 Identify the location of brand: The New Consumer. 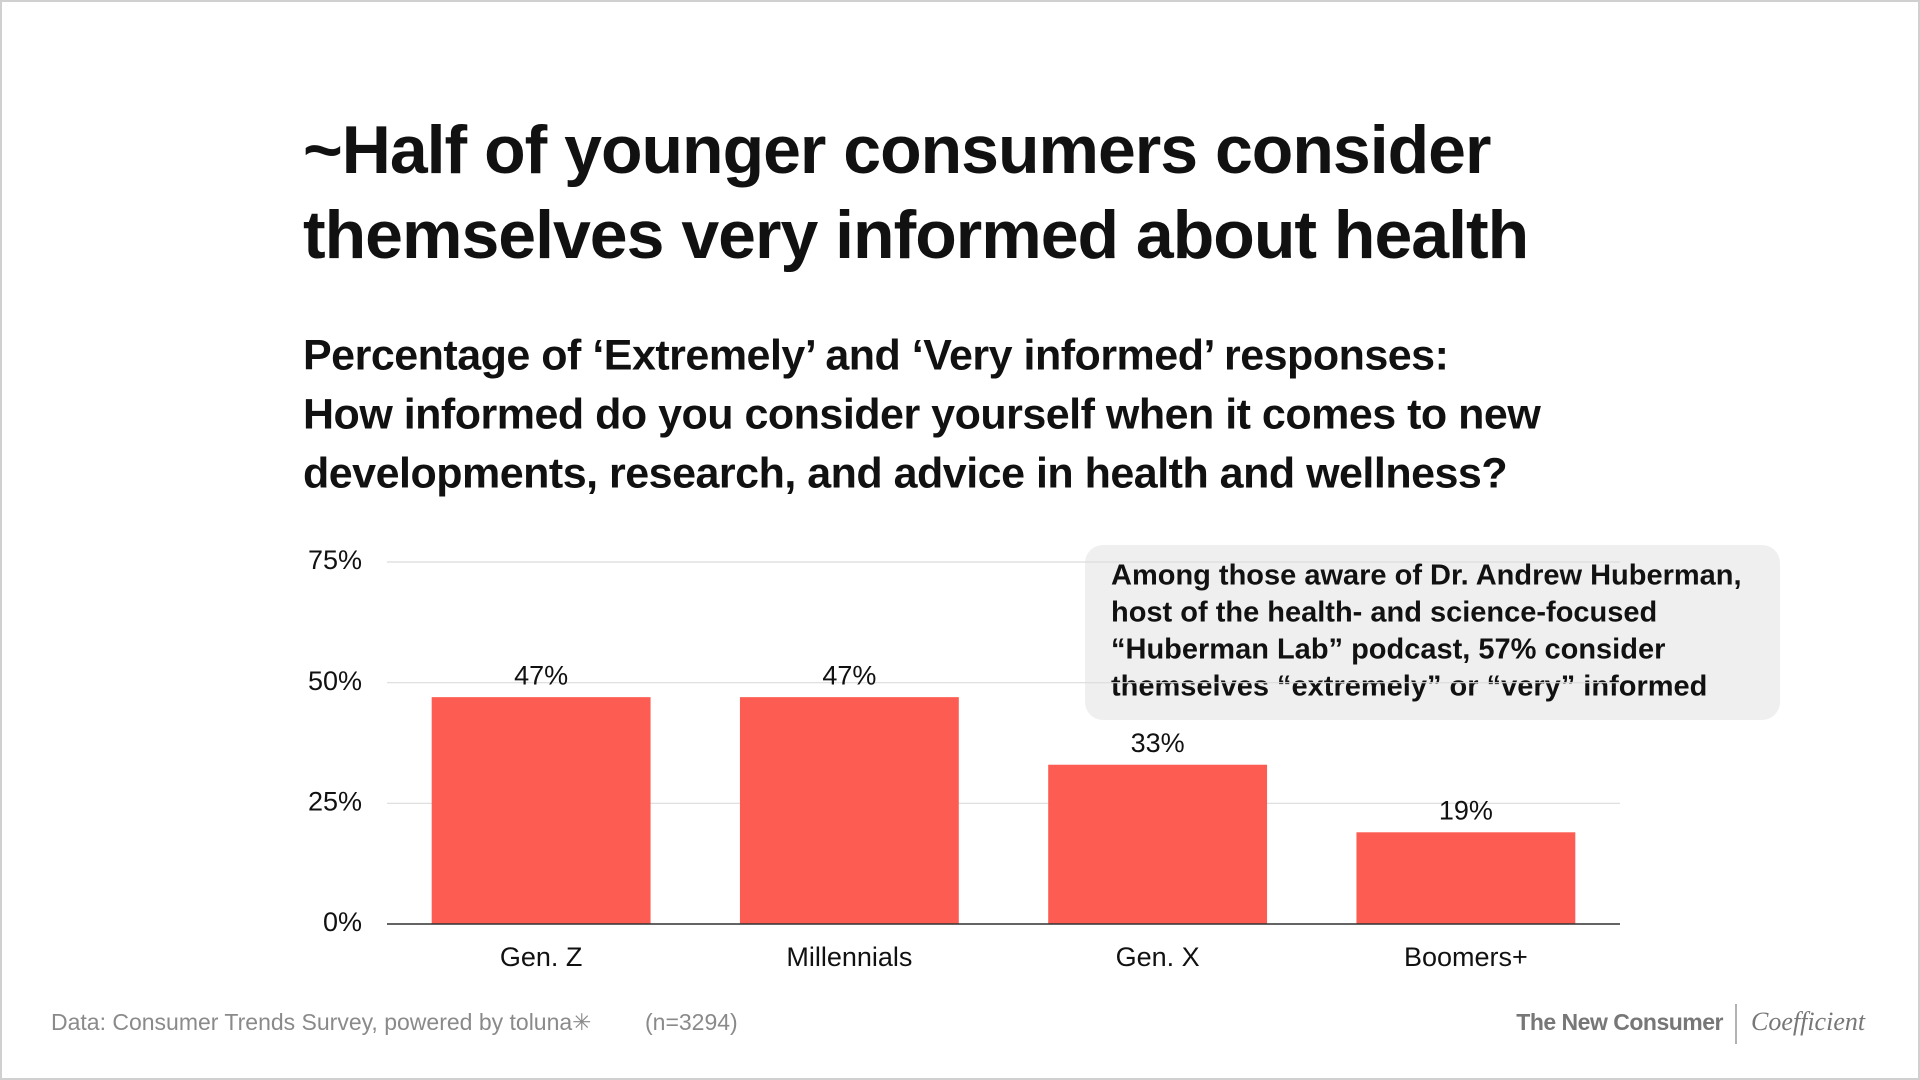
(1619, 1022).